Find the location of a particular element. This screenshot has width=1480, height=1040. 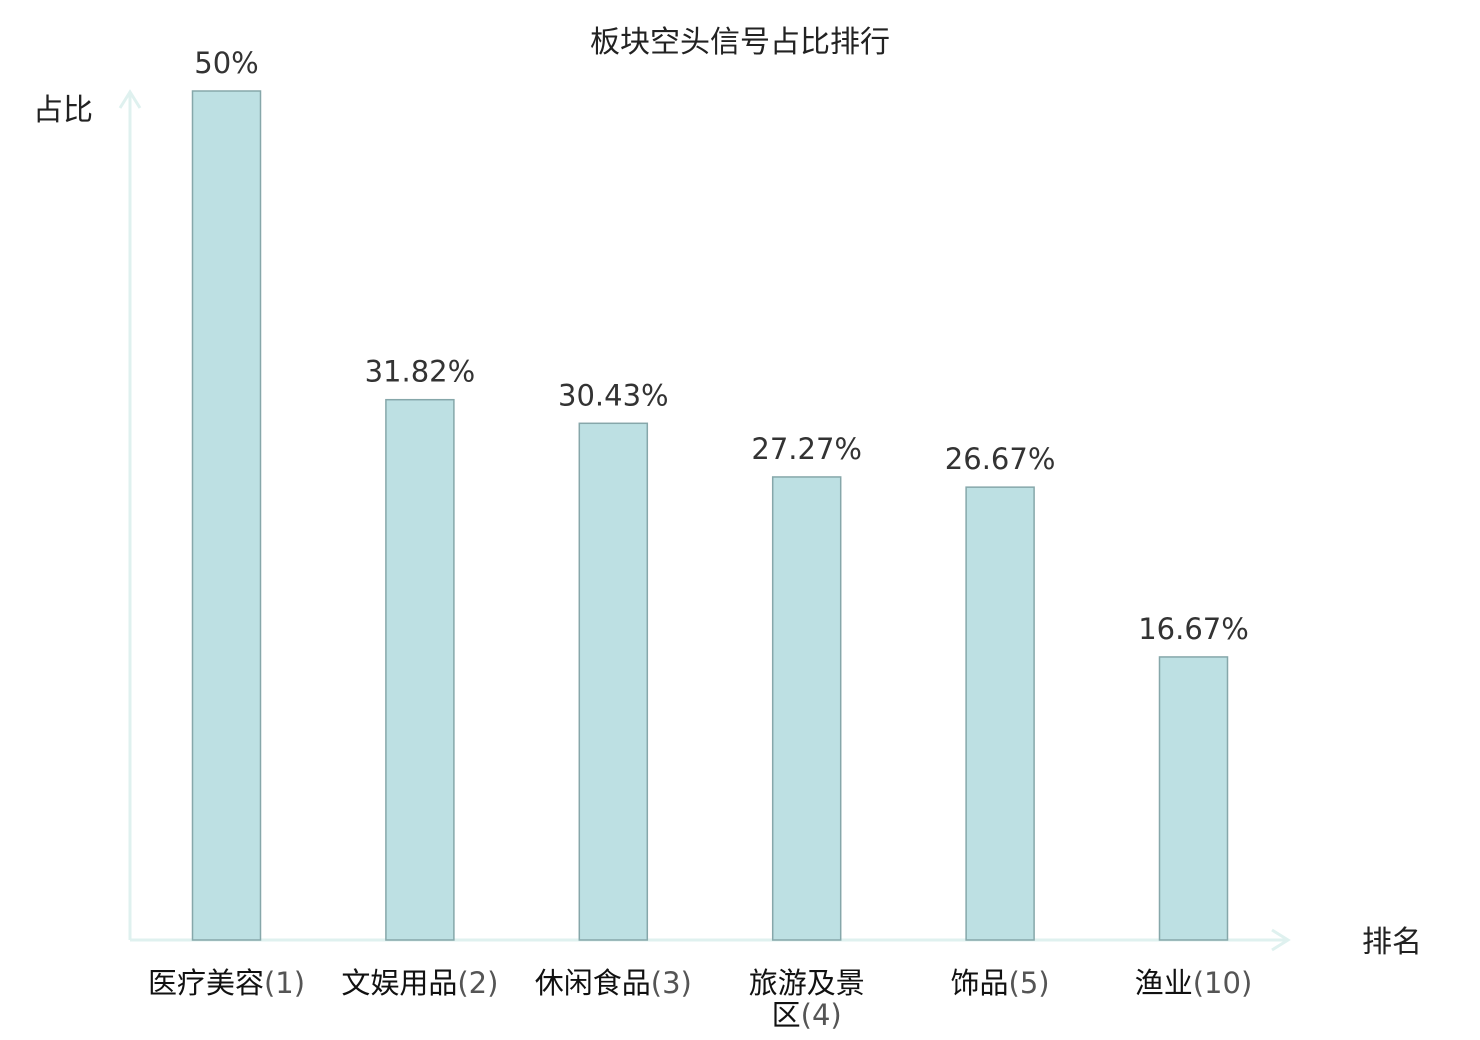

category-label-2: 文娱用品(2) is located at coordinates (419, 983).